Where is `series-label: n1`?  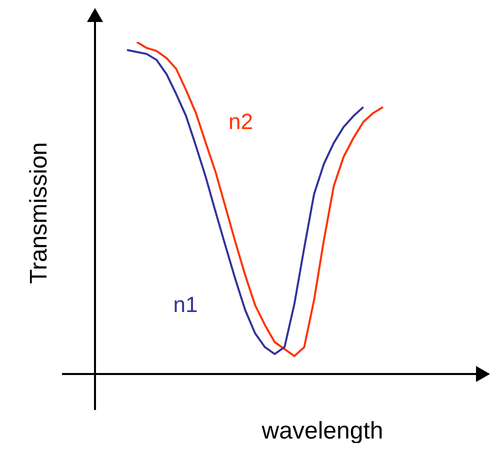 series-label: n1 is located at coordinates (185, 304).